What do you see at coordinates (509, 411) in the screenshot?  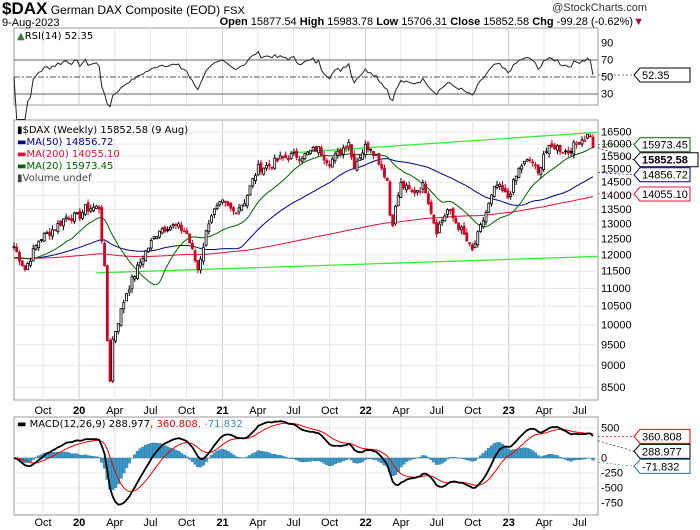 I see `x-tick-label: 23` at bounding box center [509, 411].